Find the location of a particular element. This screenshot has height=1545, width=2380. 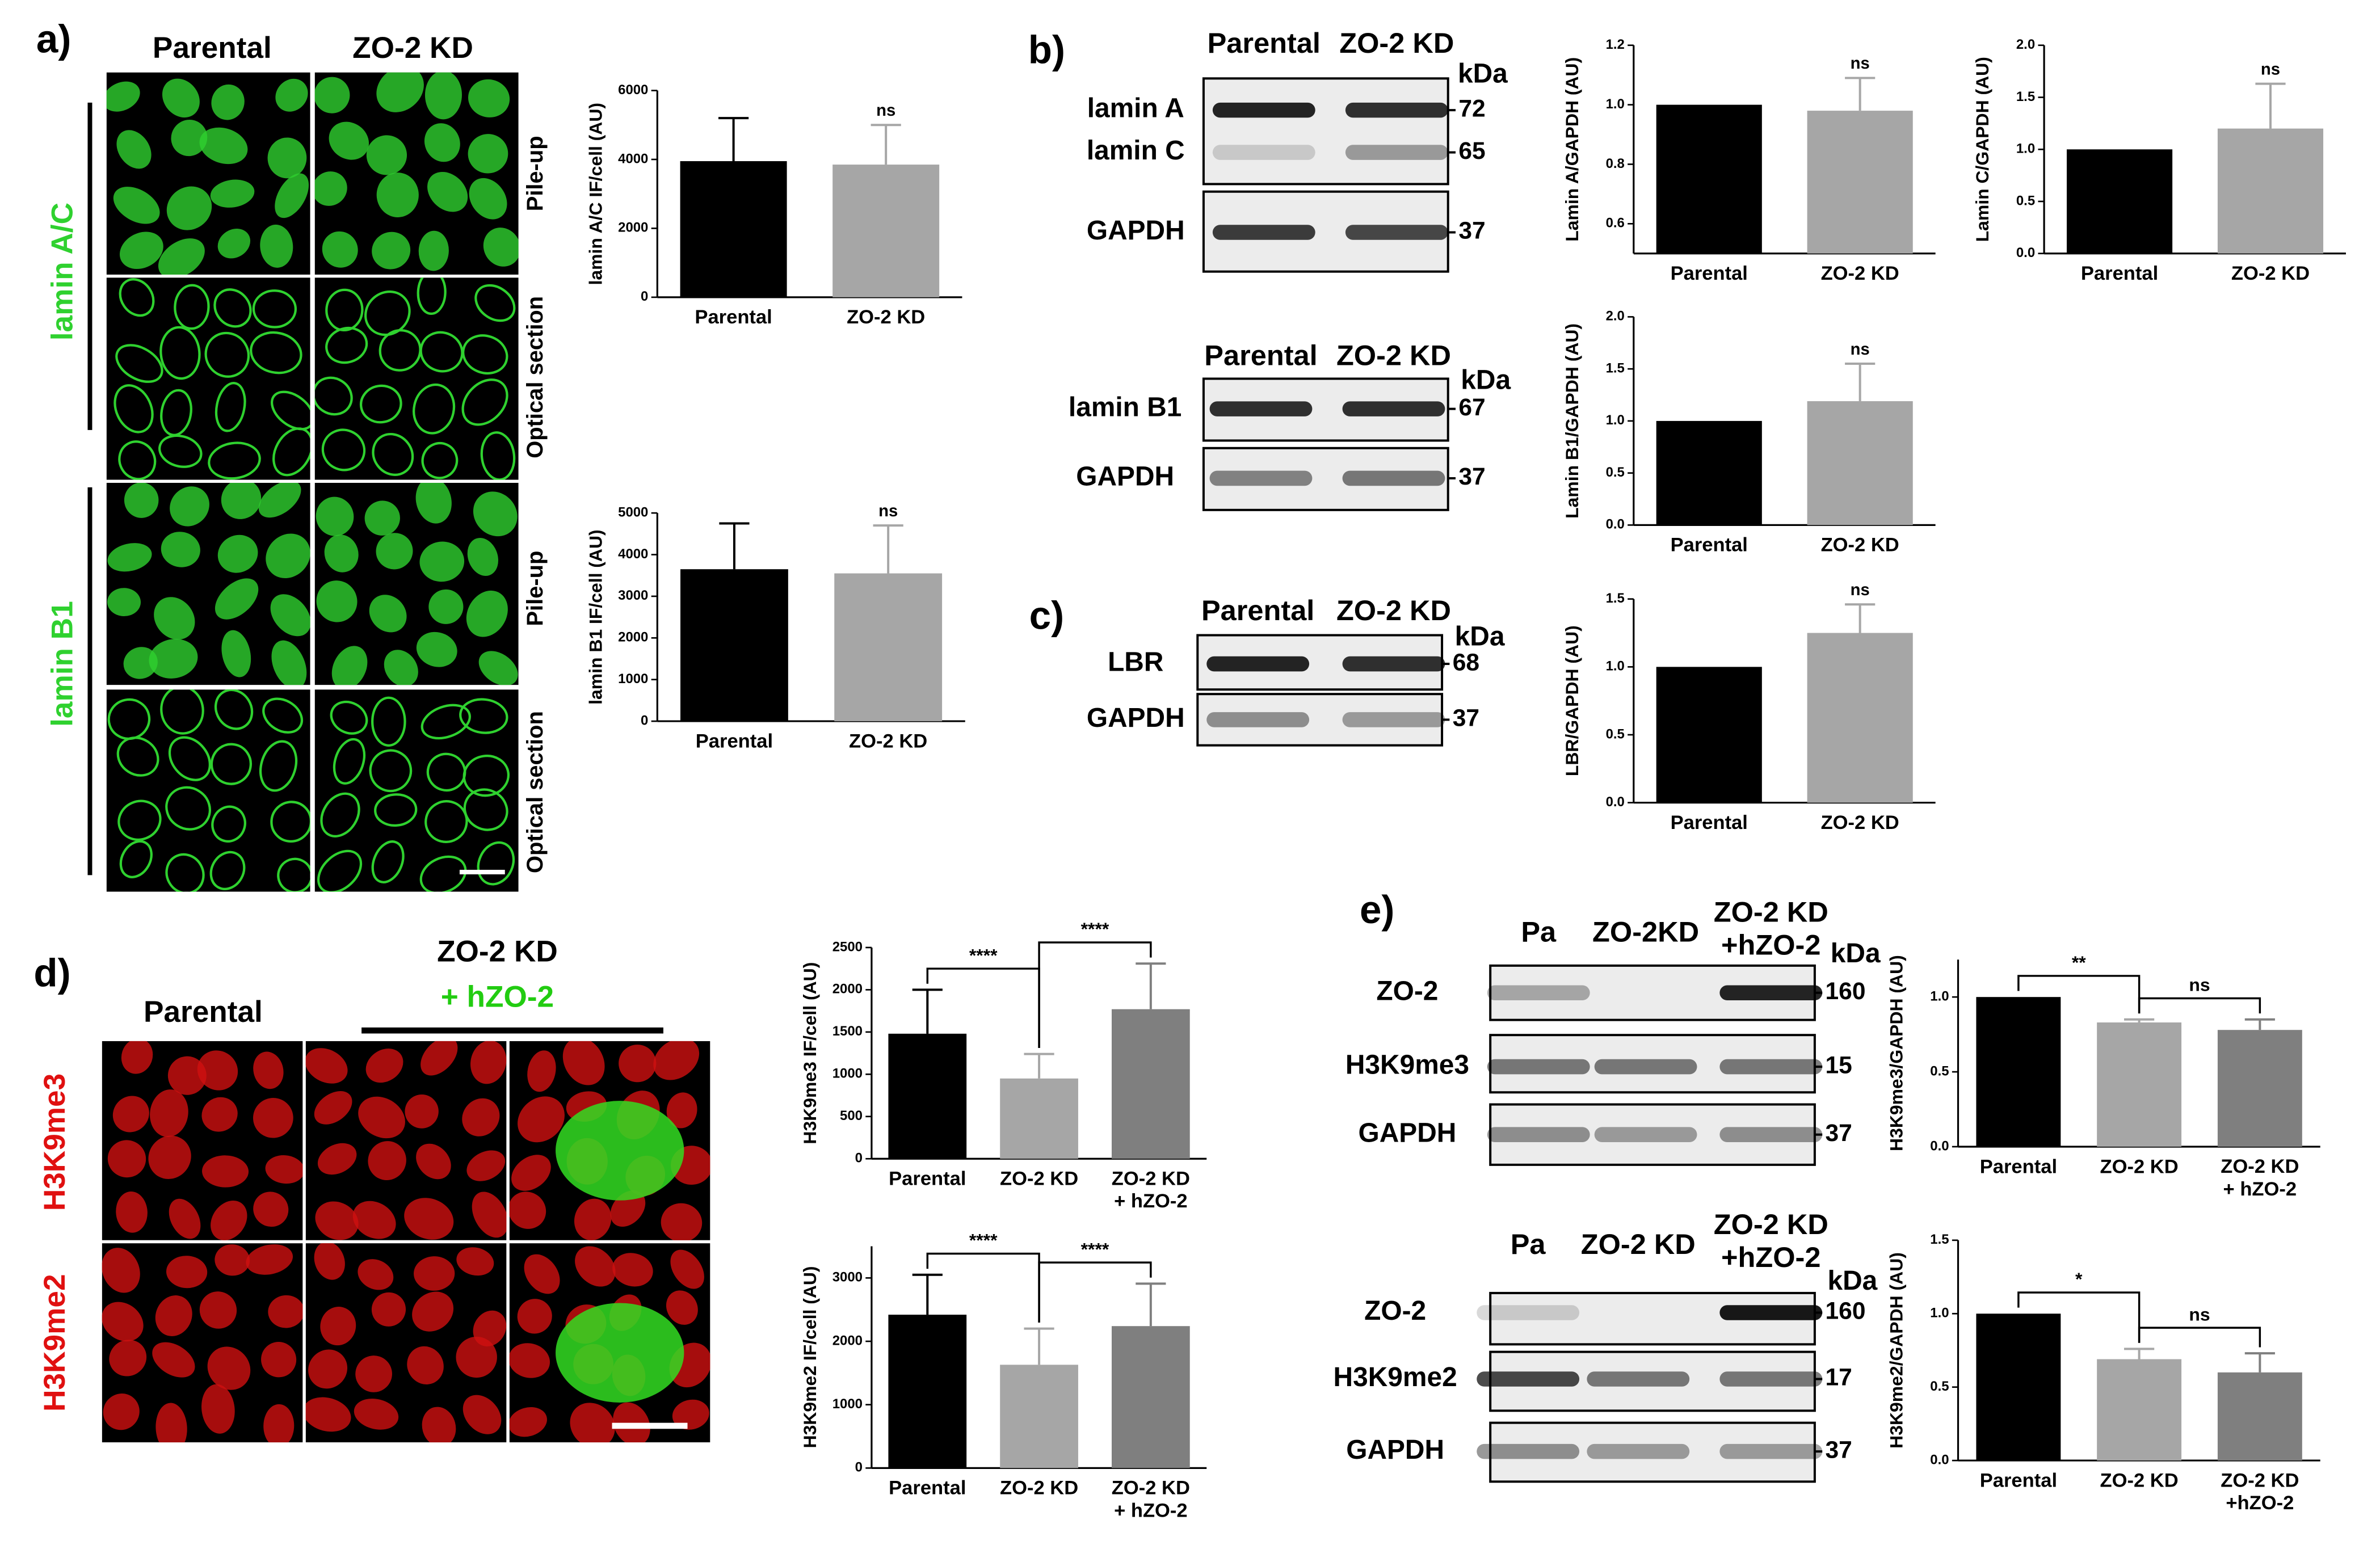

panel-label: b) is located at coordinates (1046, 49).